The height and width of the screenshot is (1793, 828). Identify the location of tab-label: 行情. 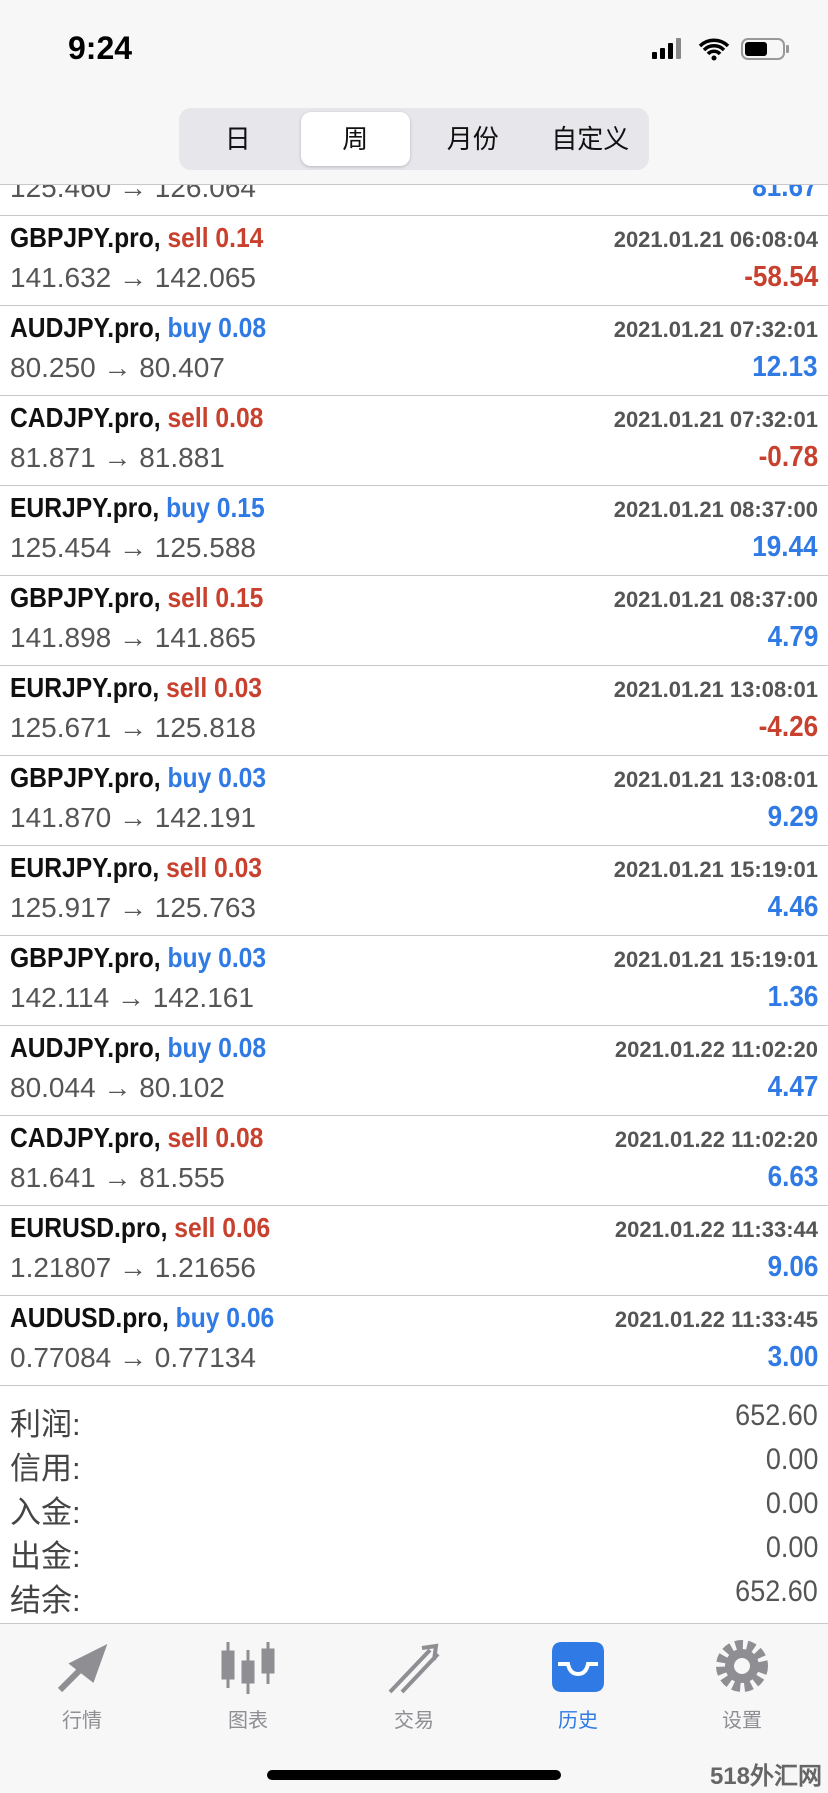
(82, 1721).